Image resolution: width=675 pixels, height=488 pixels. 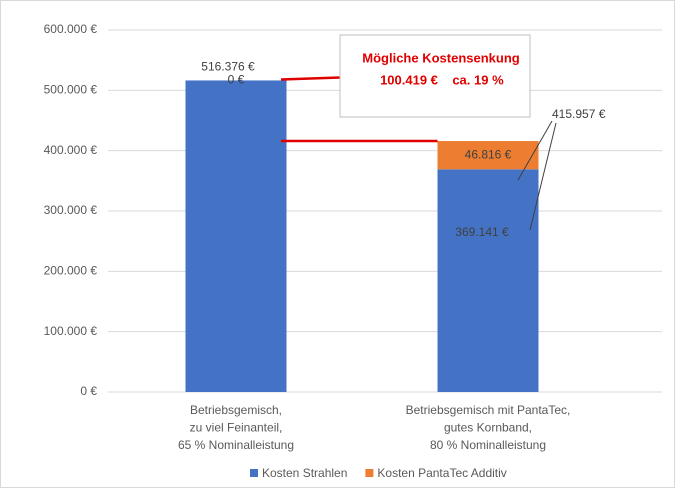 What do you see at coordinates (71, 271) in the screenshot?
I see `y-tick-label: 200.000 €` at bounding box center [71, 271].